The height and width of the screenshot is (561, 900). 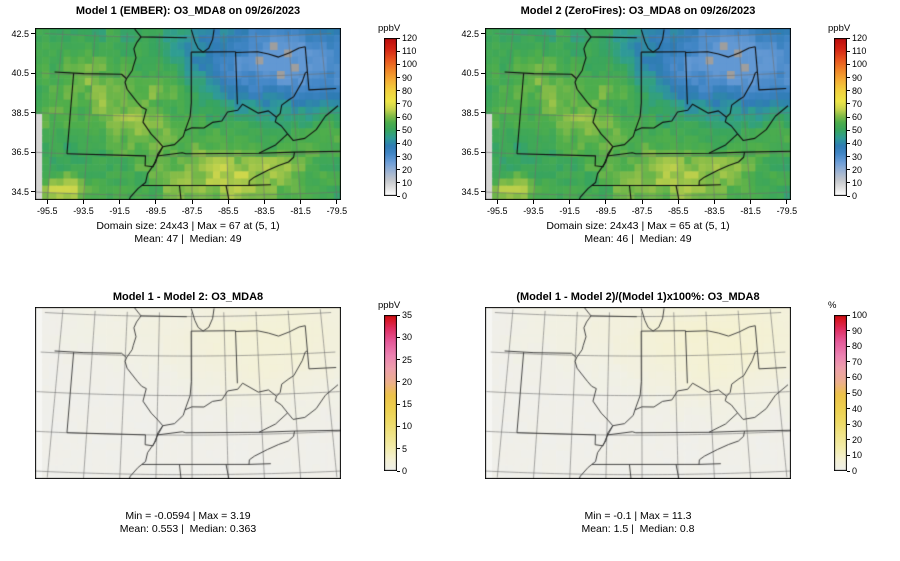 I want to click on x-axis-tick-label: -89.5, so click(x=606, y=211).